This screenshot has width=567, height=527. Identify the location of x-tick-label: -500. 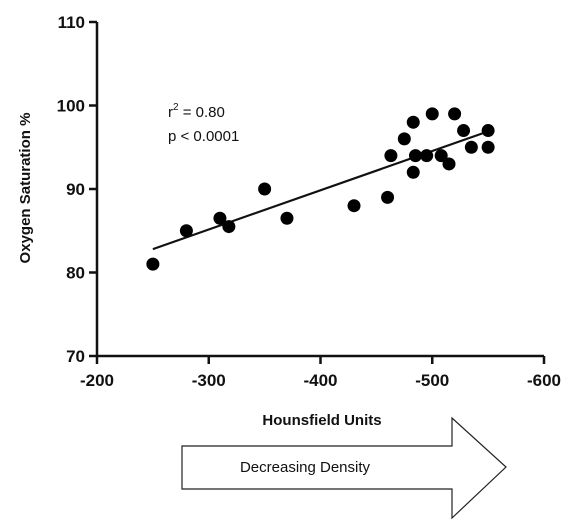
(432, 380).